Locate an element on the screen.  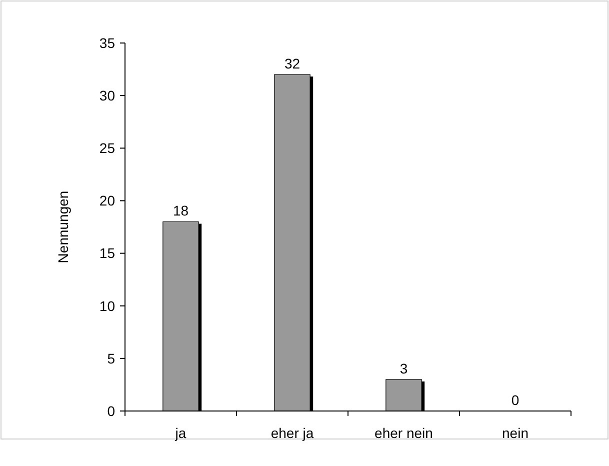
y-tick-label: 35 is located at coordinates (107, 42).